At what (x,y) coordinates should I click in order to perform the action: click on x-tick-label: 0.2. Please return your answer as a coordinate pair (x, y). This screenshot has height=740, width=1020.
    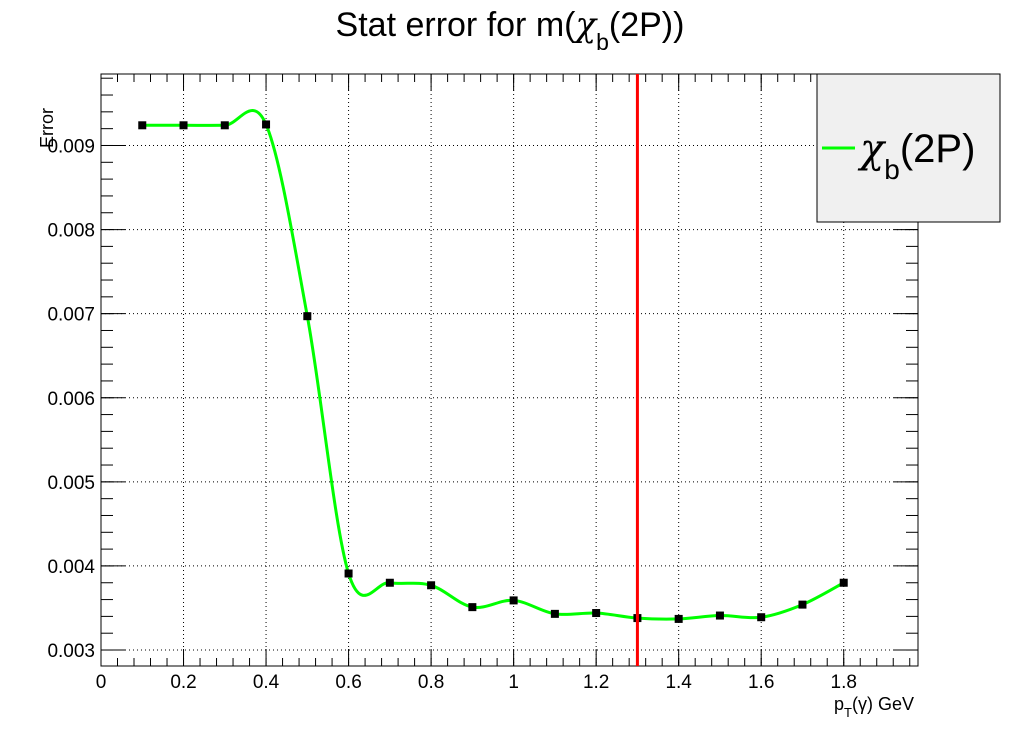
    Looking at the image, I should click on (183, 682).